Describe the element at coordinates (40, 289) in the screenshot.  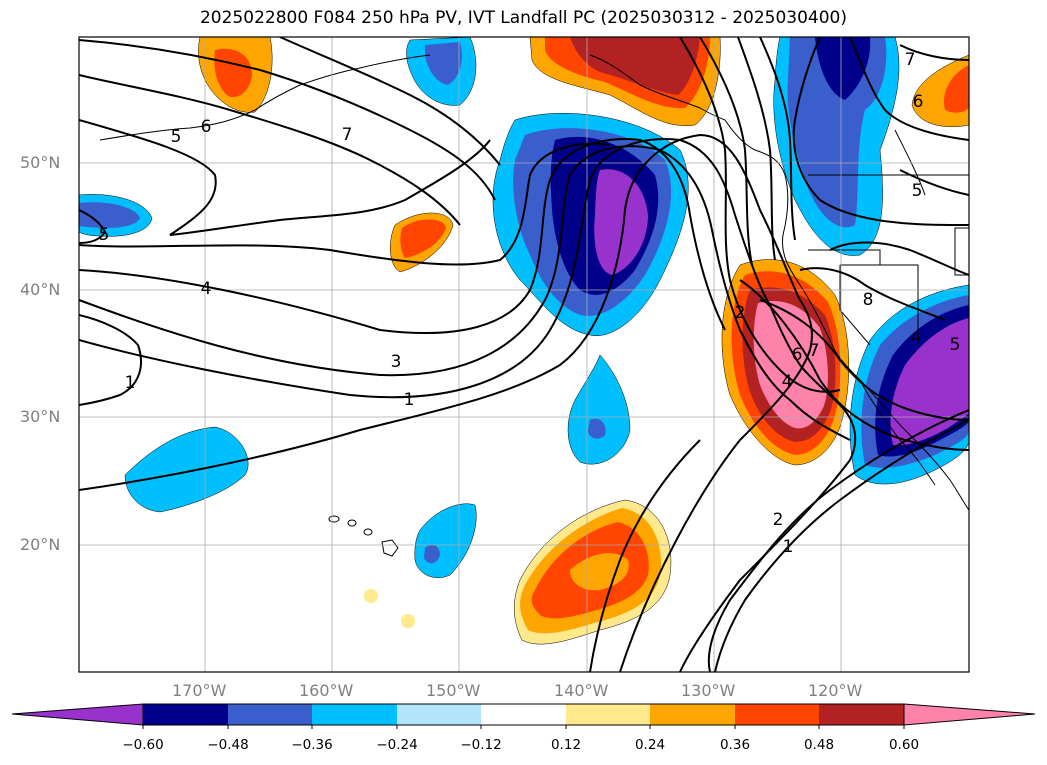
I see `latitude-label: 40°N` at that location.